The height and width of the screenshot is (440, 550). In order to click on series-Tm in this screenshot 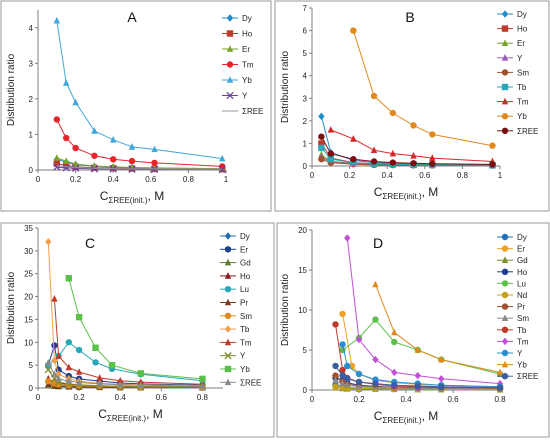, I will do `click(424, 311)`.